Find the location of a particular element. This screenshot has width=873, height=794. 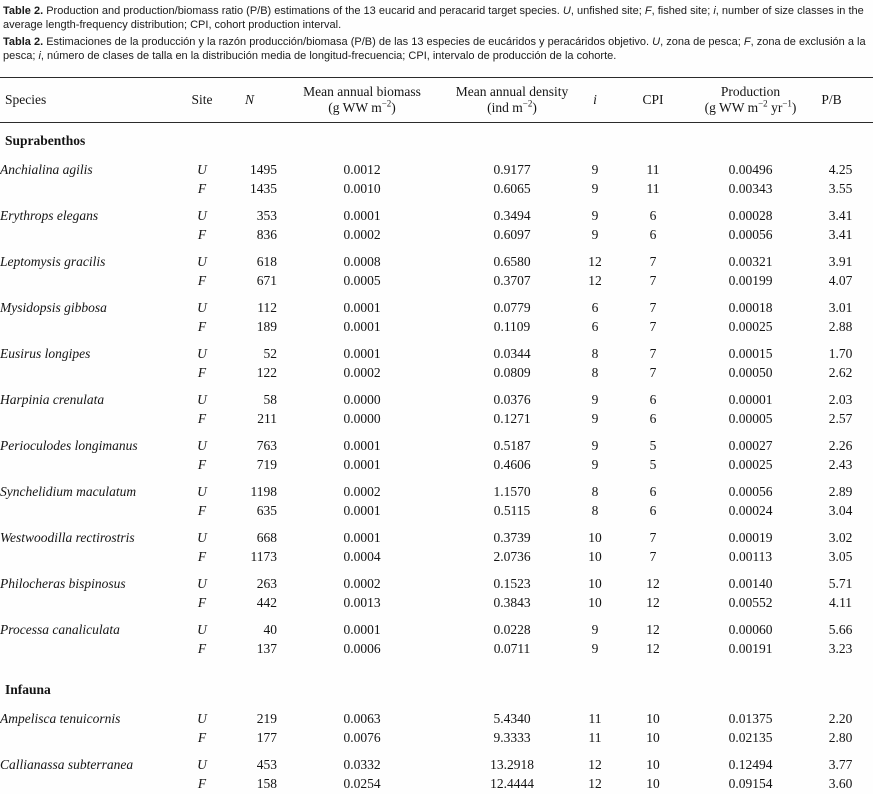

biomass-cell: 0.0000 is located at coordinates (362, 399).